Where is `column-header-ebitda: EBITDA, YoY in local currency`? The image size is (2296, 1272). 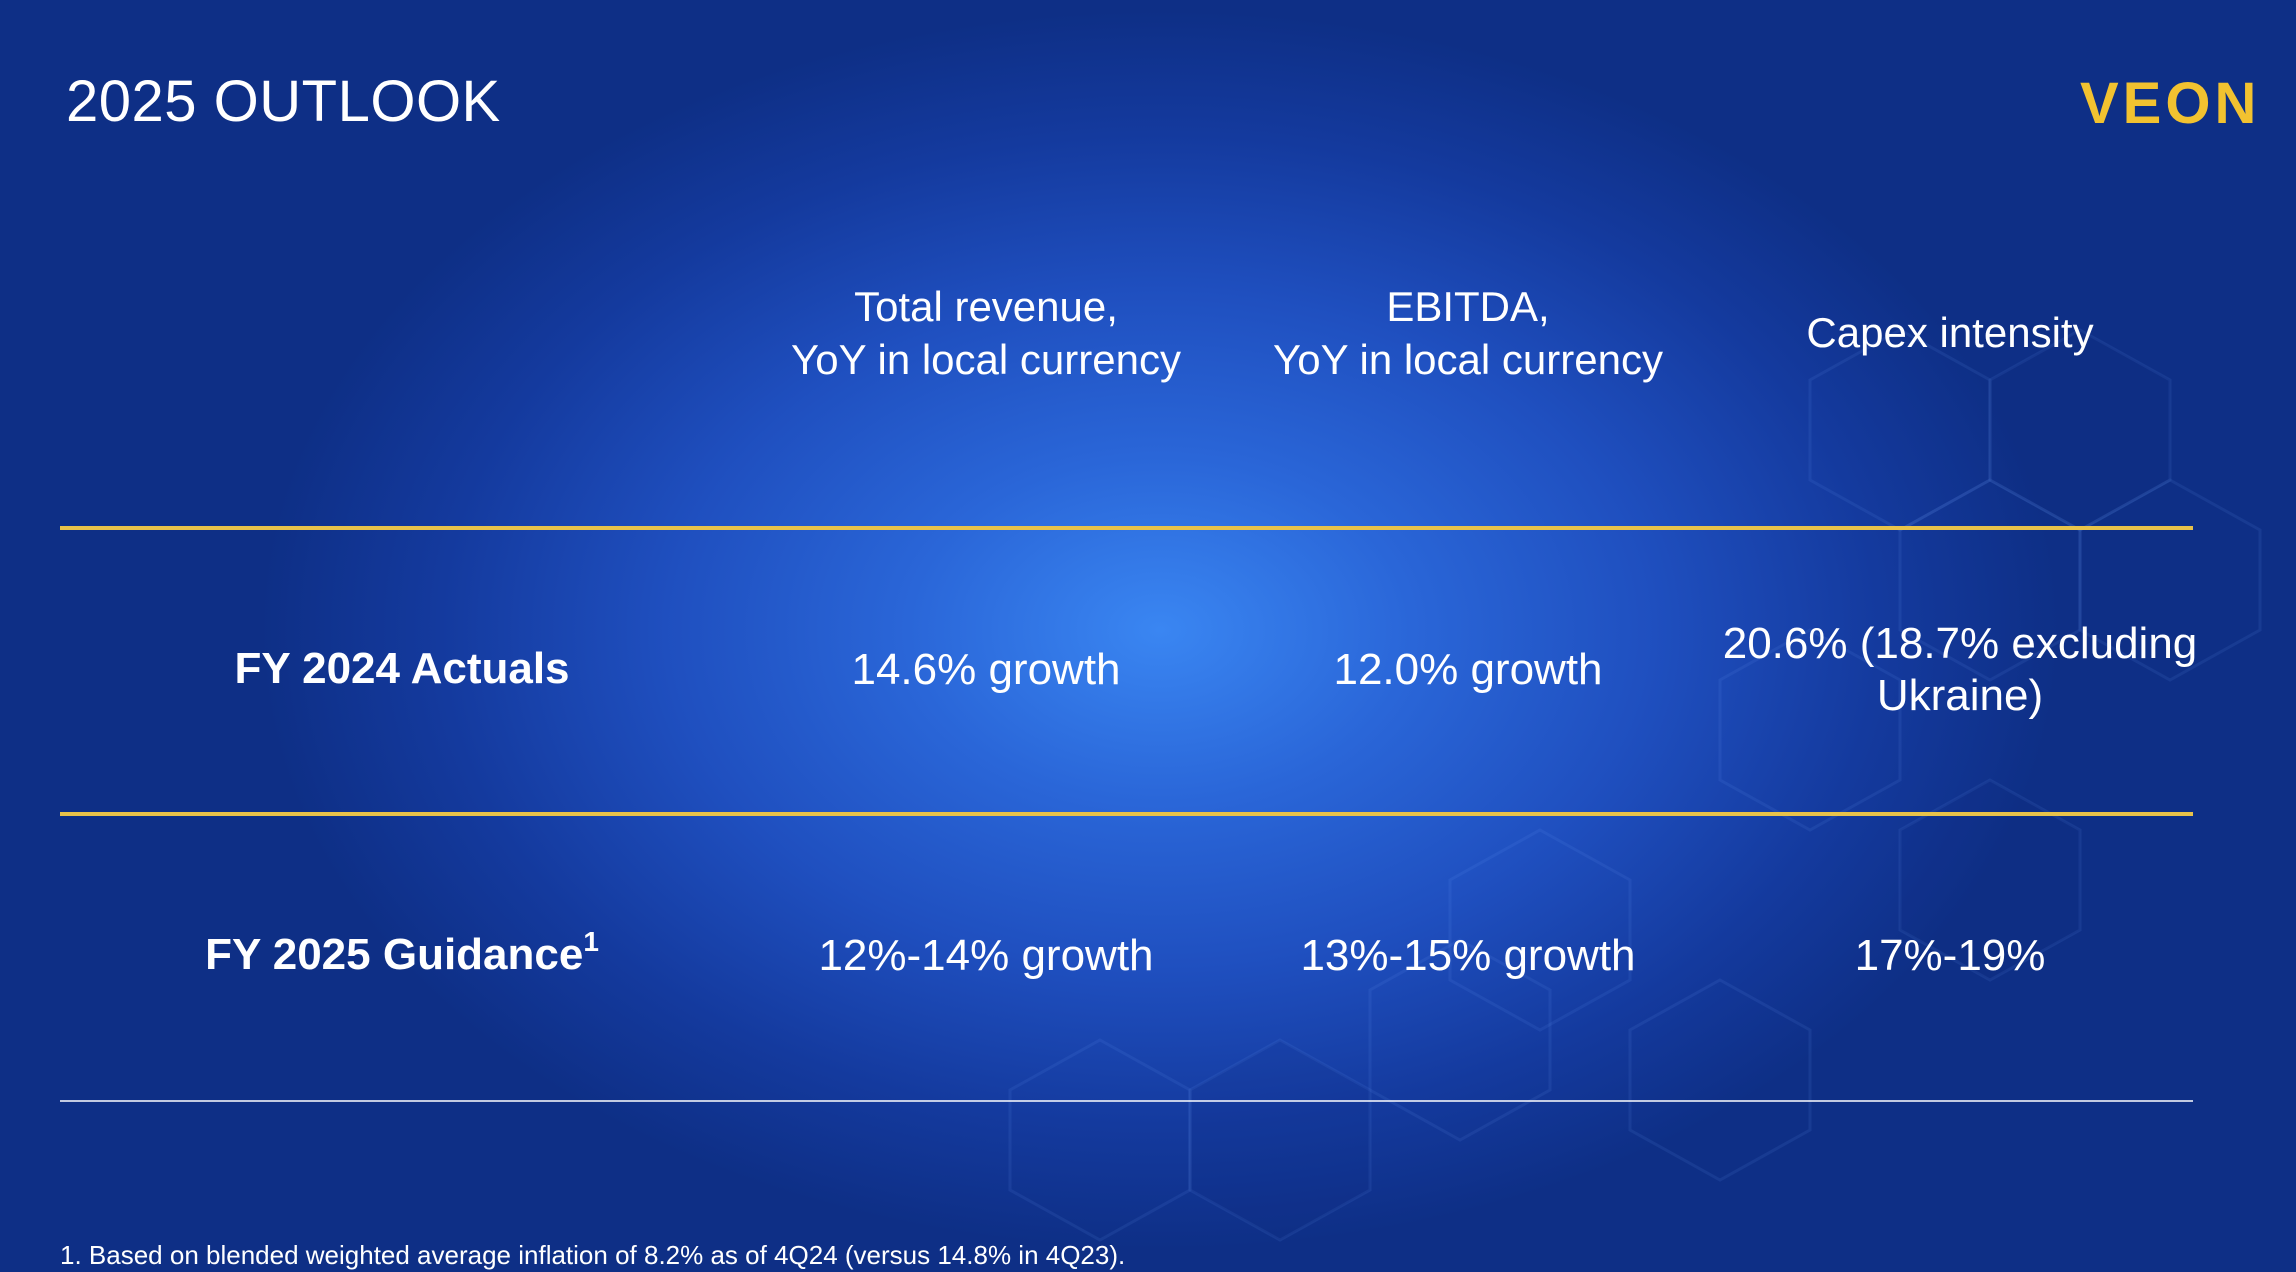
column-header-ebitda: EBITDA, YoY in local currency is located at coordinates (1468, 333).